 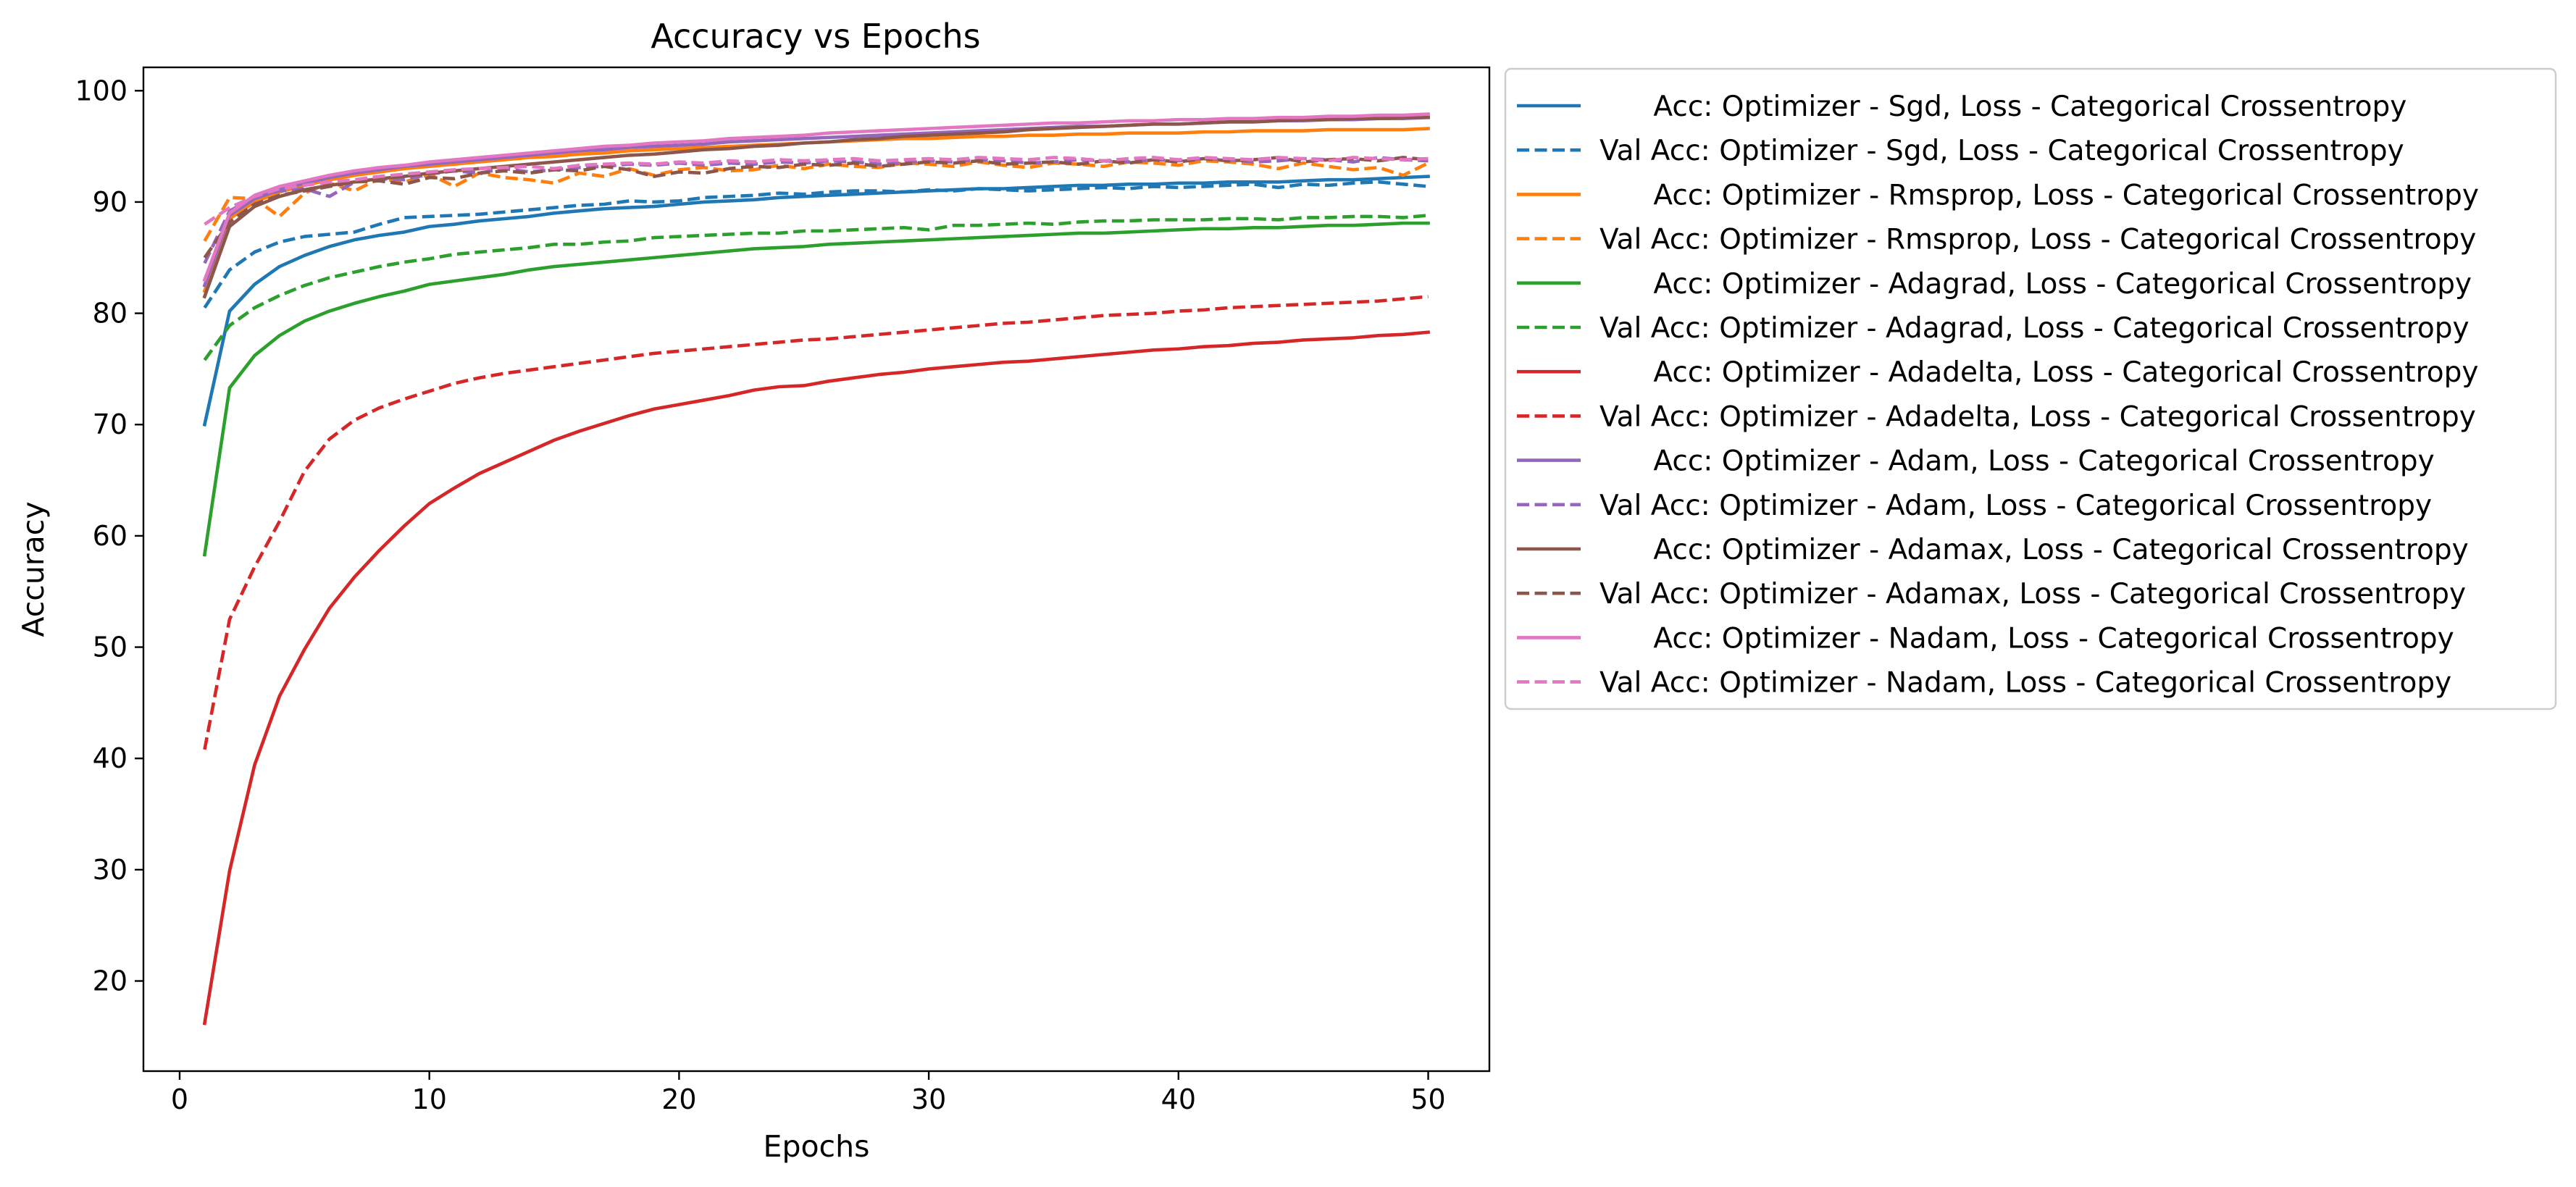 I want to click on y-tick-label: 100, so click(x=101, y=90).